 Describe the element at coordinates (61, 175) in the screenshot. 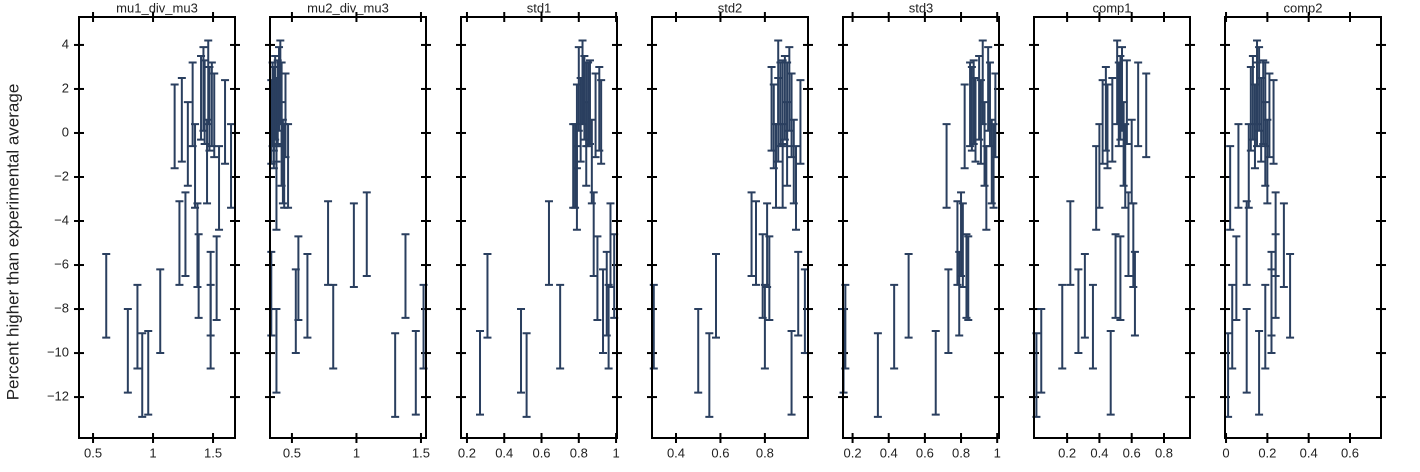

I see `y-tick-label: −2` at that location.